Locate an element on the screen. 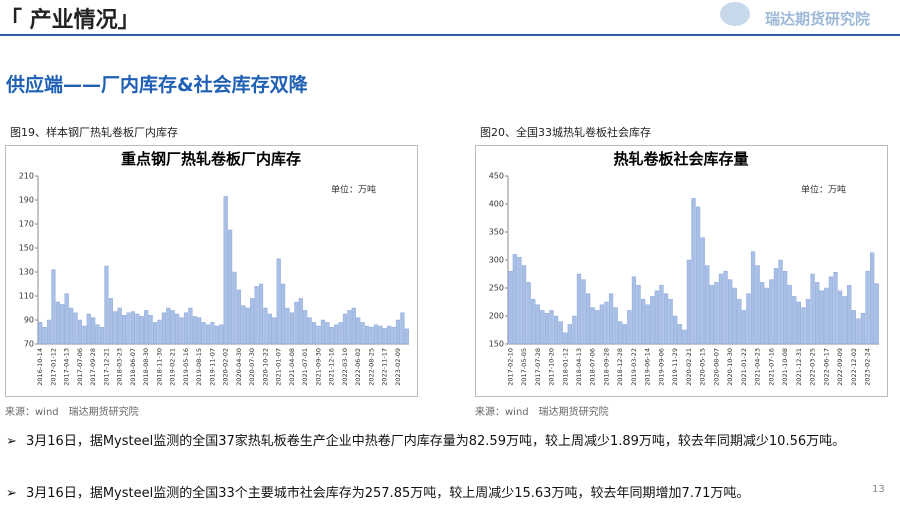  y-tick-label: 300 is located at coordinates (496, 260).